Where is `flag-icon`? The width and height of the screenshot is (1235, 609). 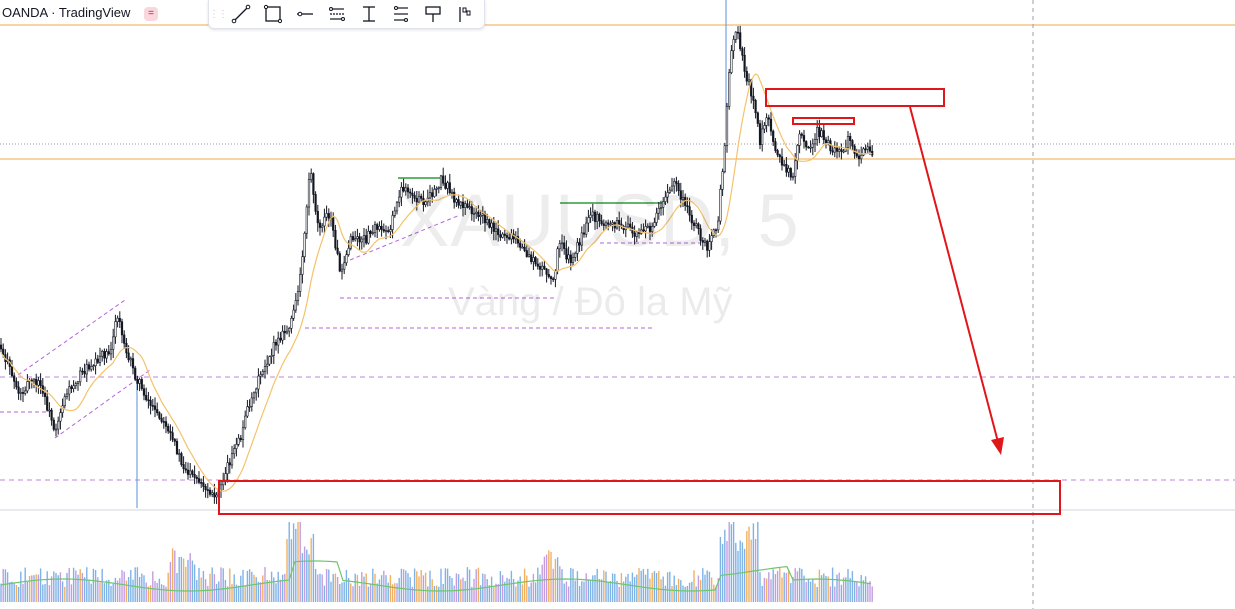 flag-icon is located at coordinates (465, 14).